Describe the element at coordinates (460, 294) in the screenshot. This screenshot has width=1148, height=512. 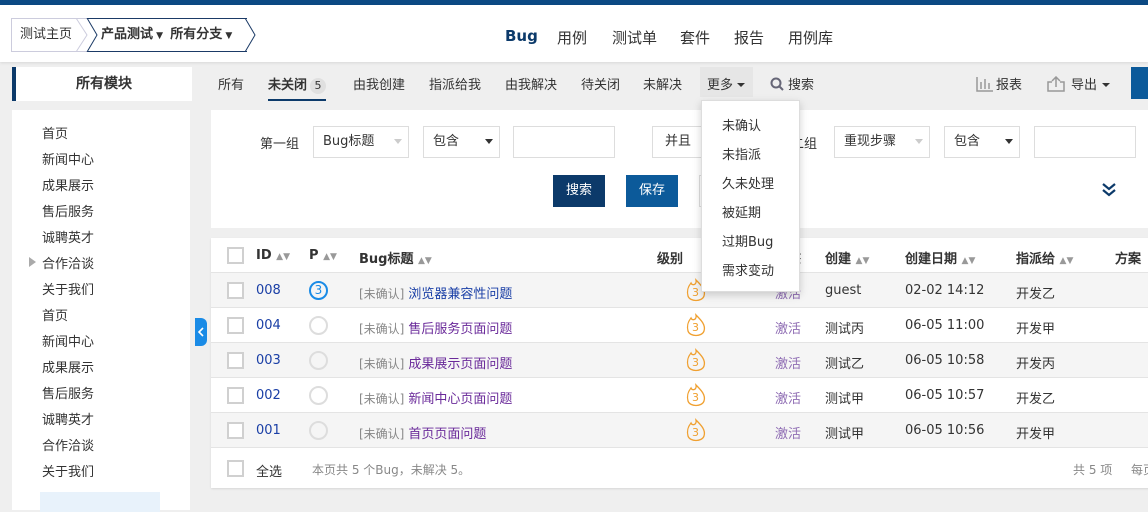
I see `bug-title-link: 浏览器兼容性问题` at that location.